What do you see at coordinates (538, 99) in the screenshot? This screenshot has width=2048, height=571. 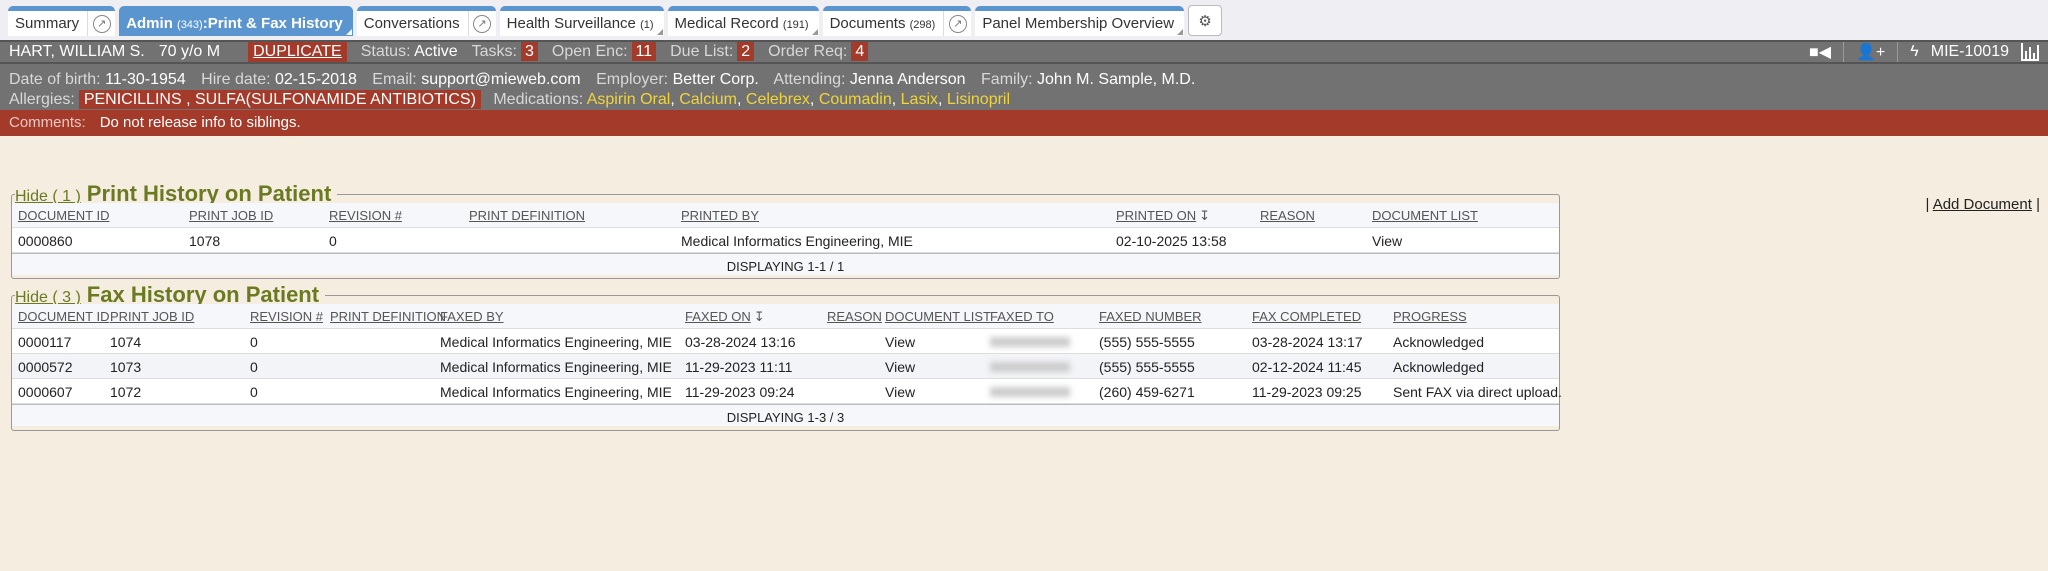 I see `medications-label: Medications:` at bounding box center [538, 99].